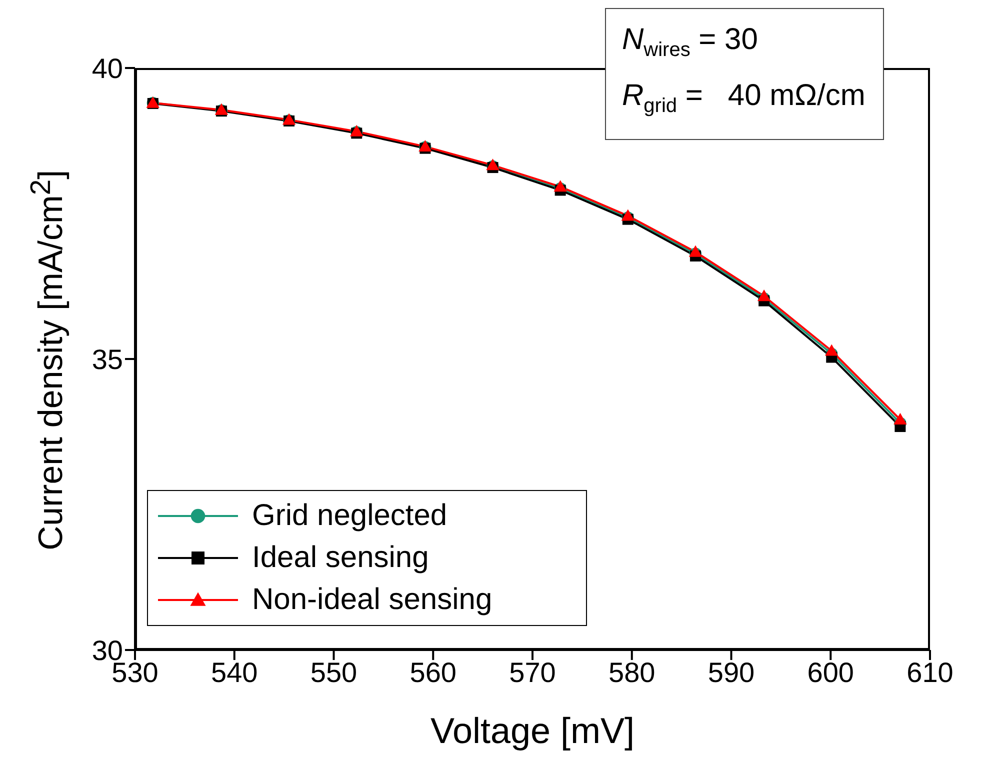 This screenshot has width=984, height=767. What do you see at coordinates (930, 672) in the screenshot?
I see `x-tick-label: 610` at bounding box center [930, 672].